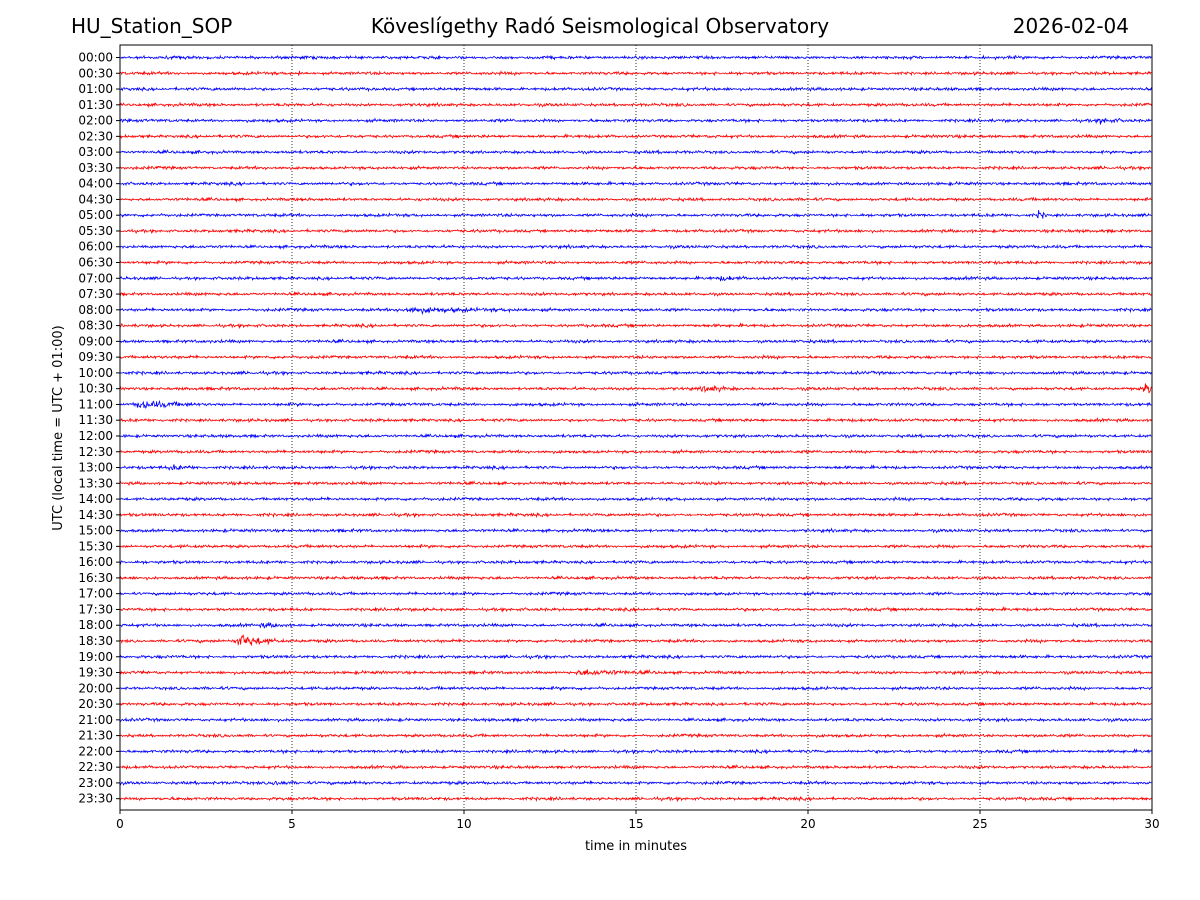 This screenshot has height=900, width=1200. I want to click on y-tick-label: 11:00, so click(95, 404).